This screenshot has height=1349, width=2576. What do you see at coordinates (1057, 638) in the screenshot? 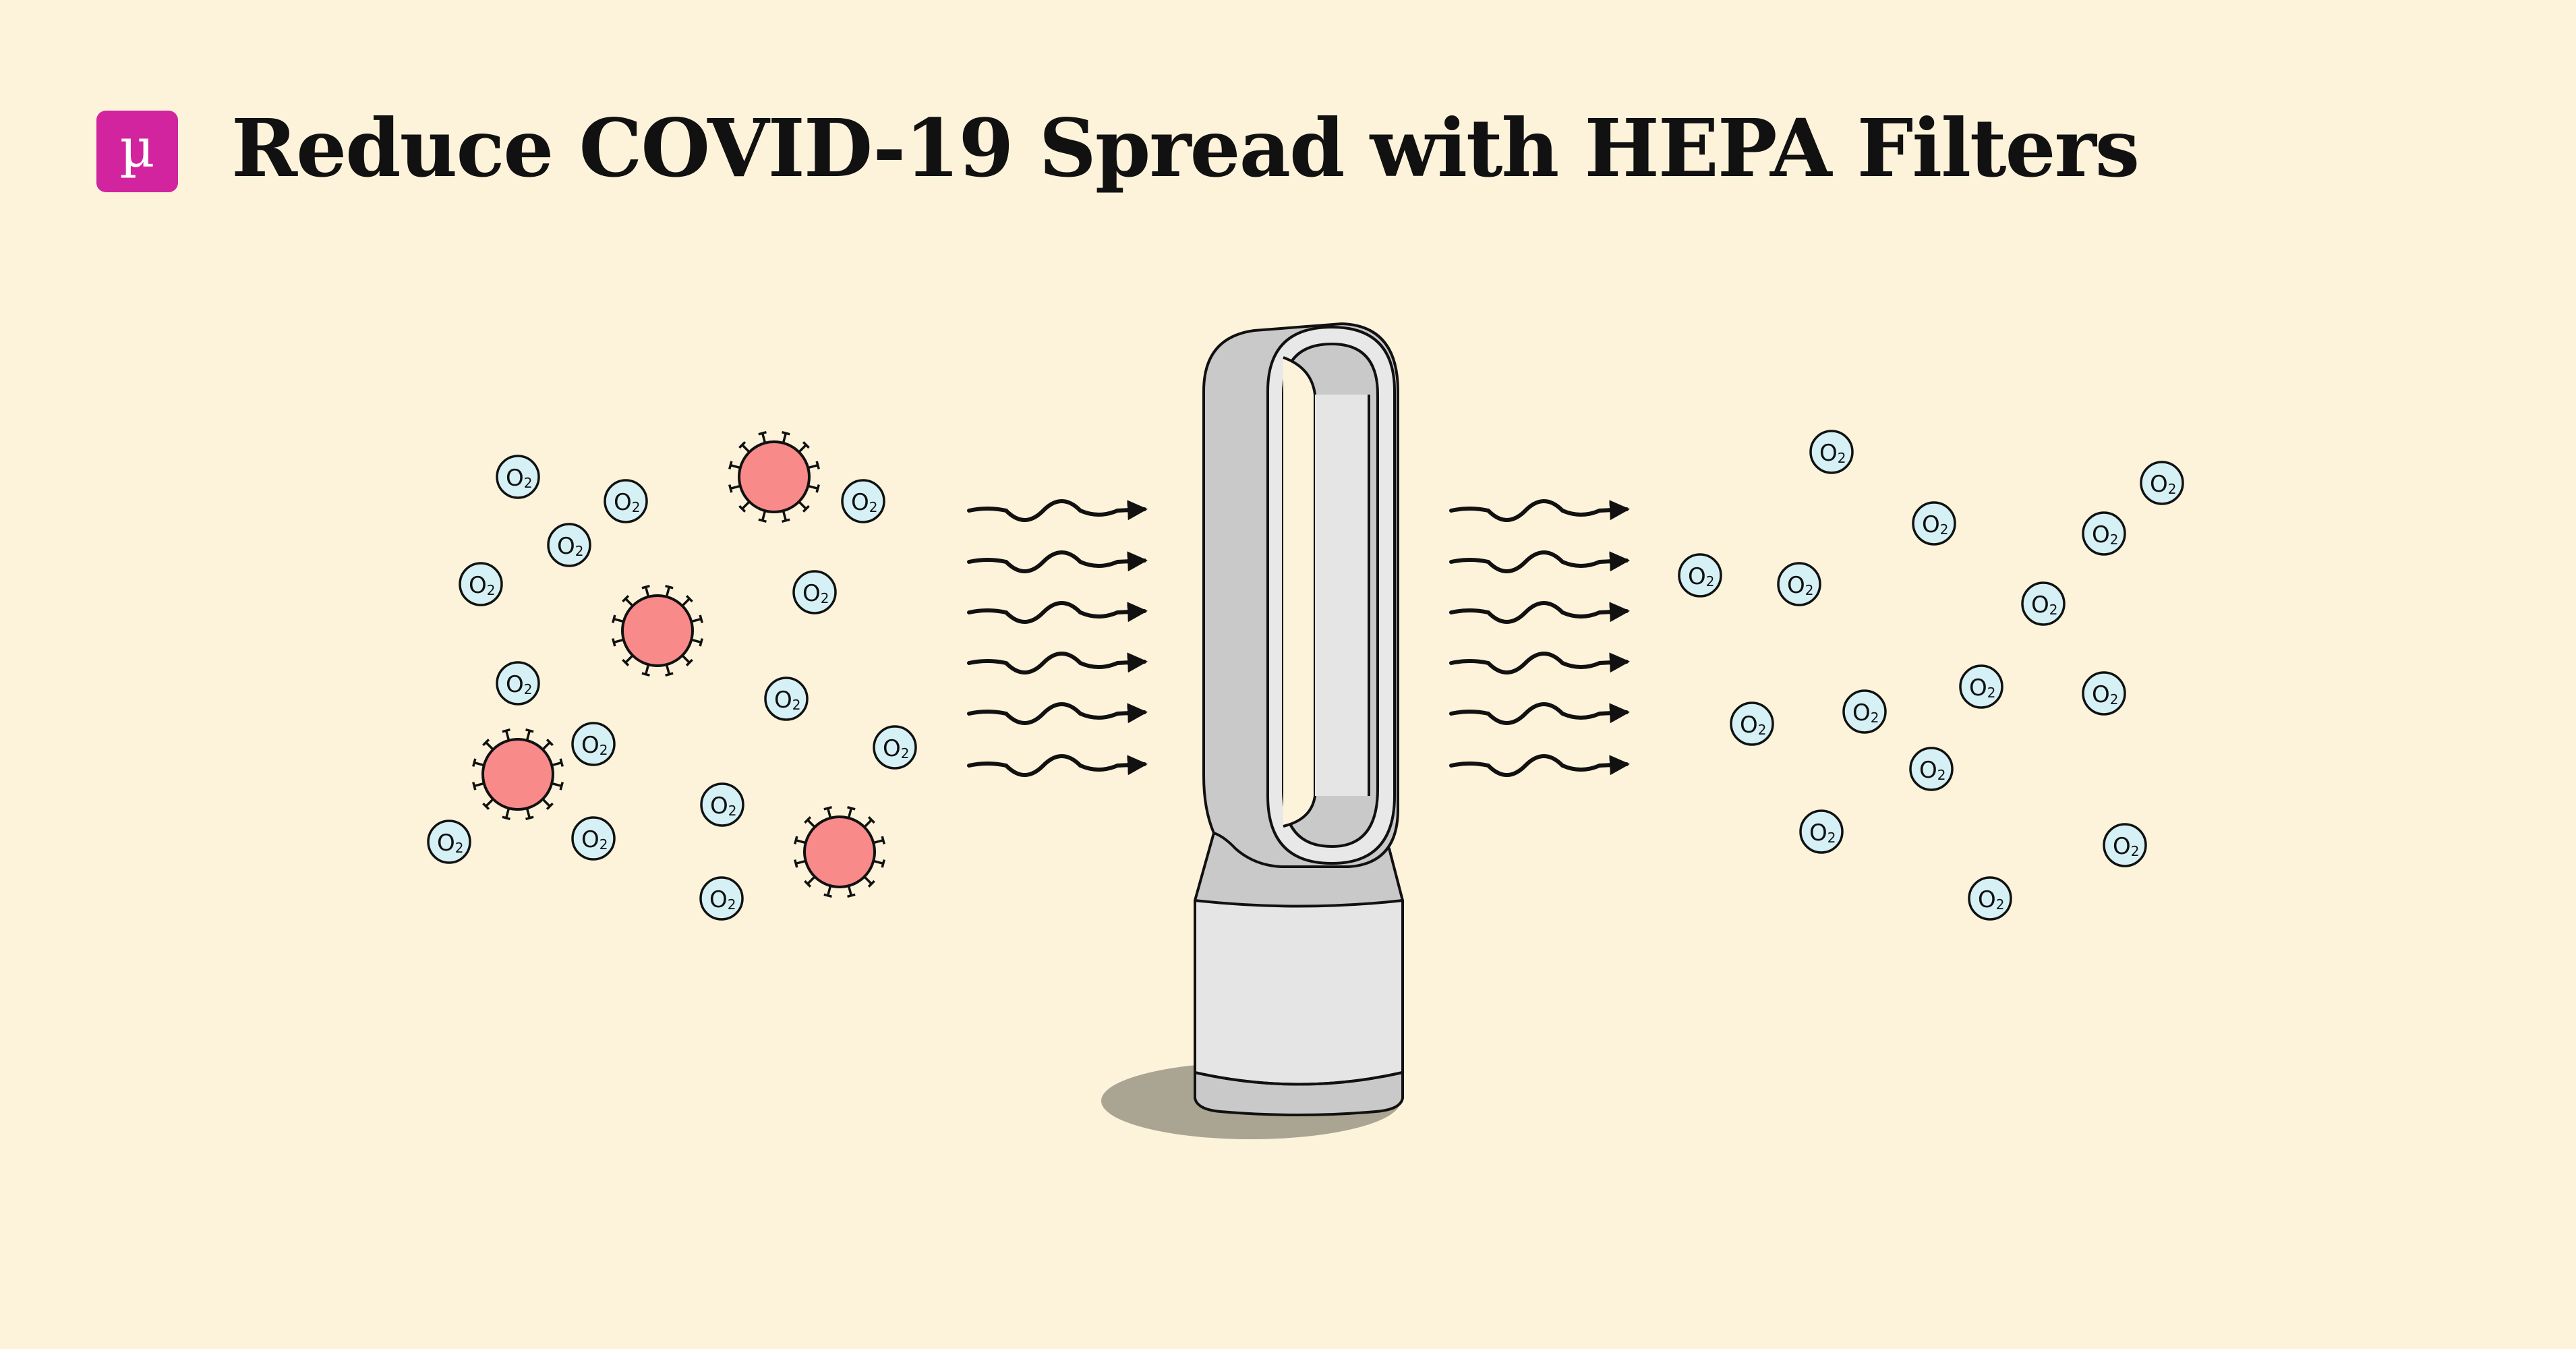
I see `incoming-airflow` at bounding box center [1057, 638].